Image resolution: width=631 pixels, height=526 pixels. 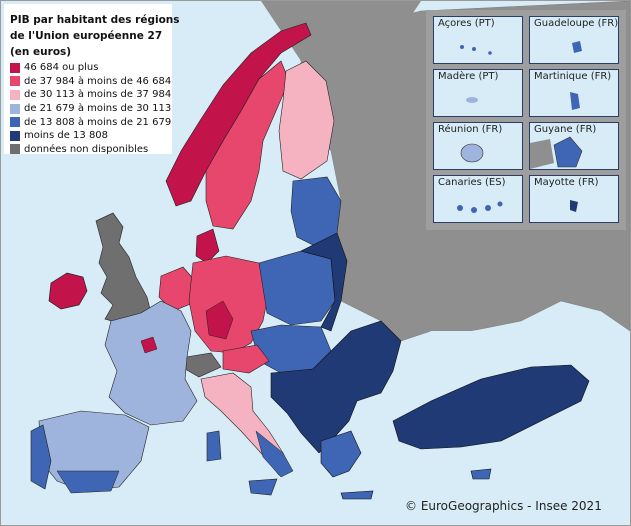 I want to click on legend-label: de 37 984 à moins de 46 684, so click(x=98, y=81).